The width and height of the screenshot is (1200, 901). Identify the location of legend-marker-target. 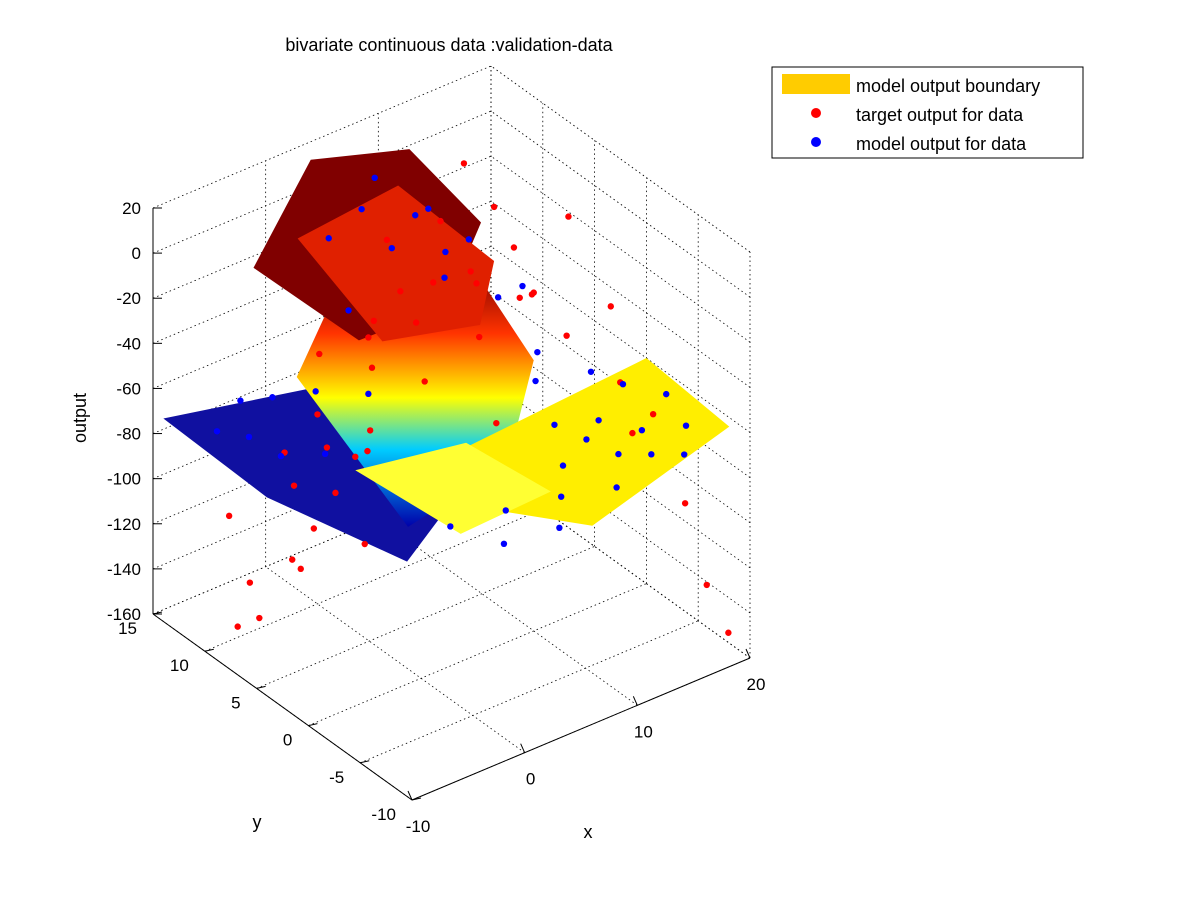
(816, 113).